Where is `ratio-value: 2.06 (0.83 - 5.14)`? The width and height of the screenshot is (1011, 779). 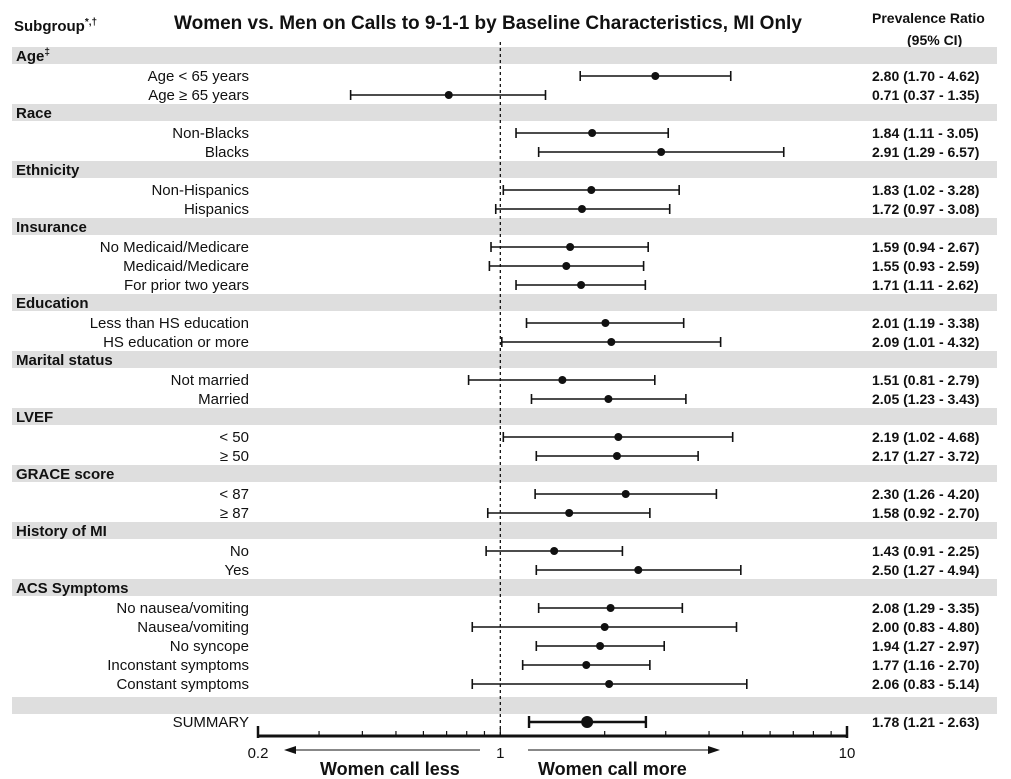
ratio-value: 2.06 (0.83 - 5.14) is located at coordinates (925, 684).